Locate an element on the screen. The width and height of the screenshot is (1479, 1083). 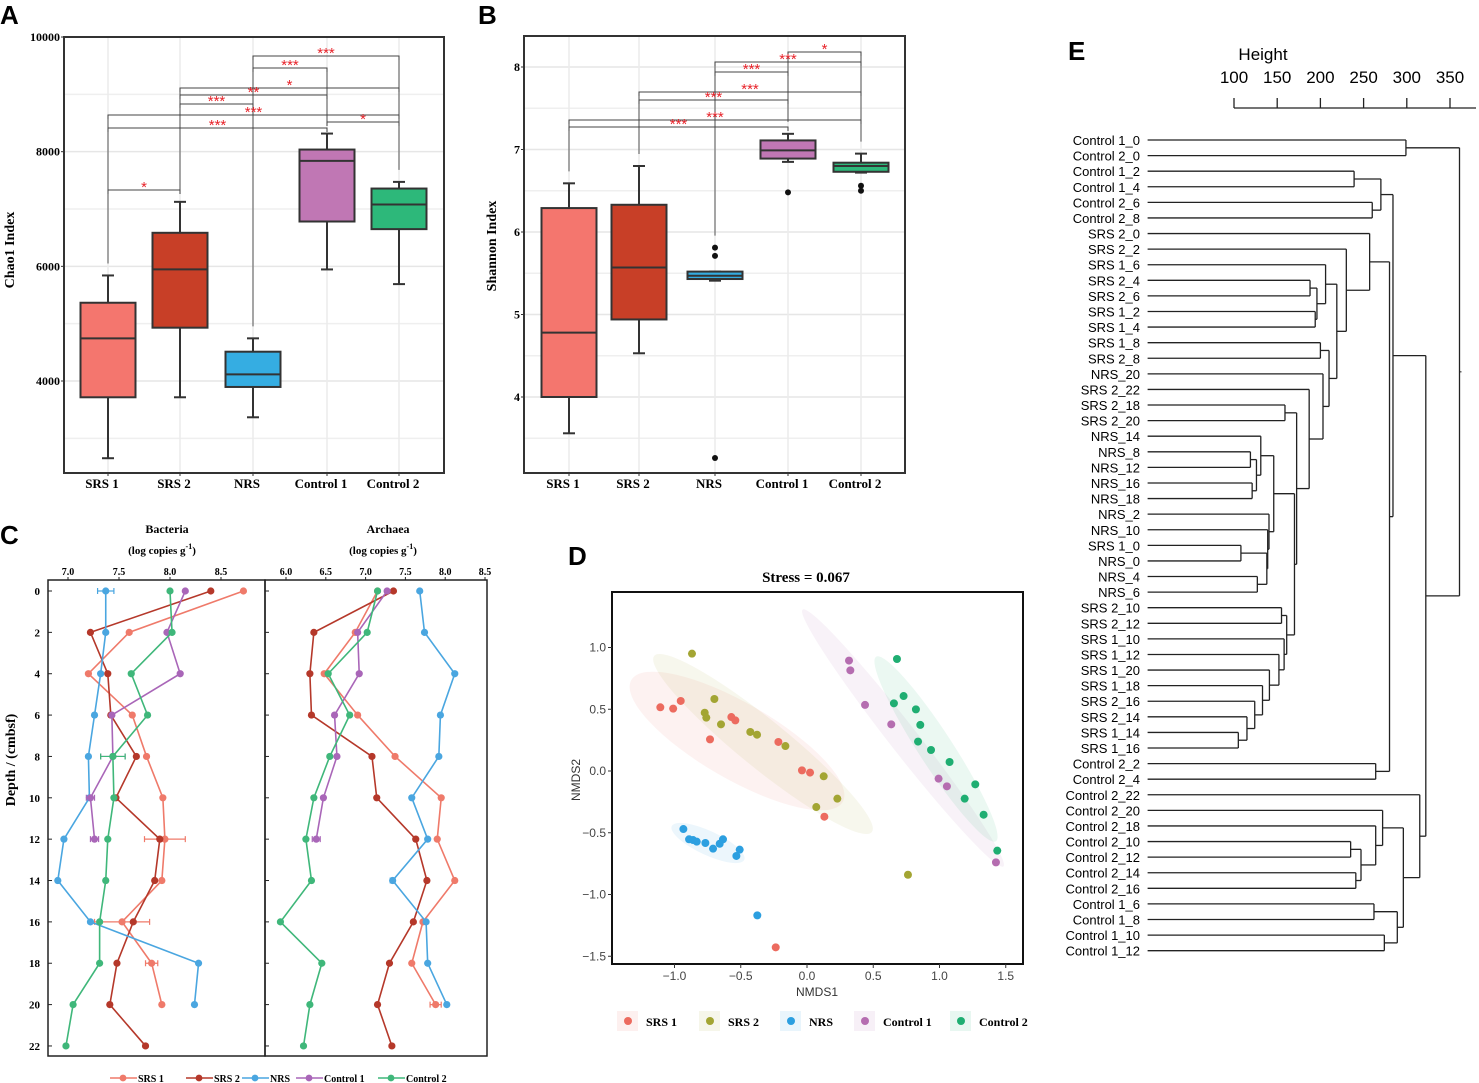
leaf-label: Control 1_2 is located at coordinates (1106, 171).